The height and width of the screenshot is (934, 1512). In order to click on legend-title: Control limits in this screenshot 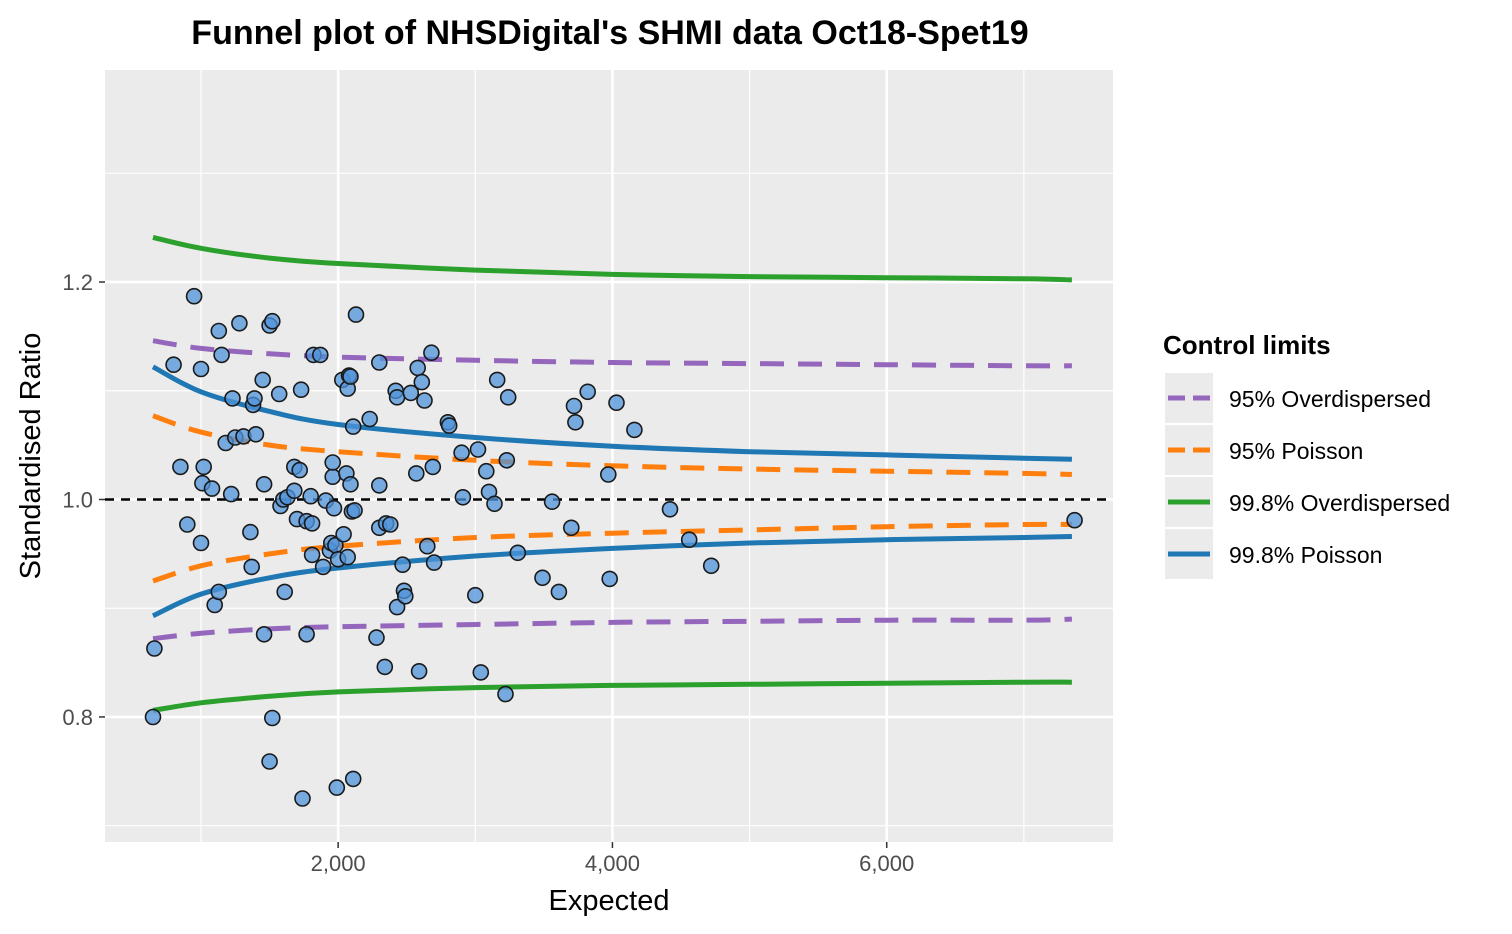, I will do `click(1247, 345)`.